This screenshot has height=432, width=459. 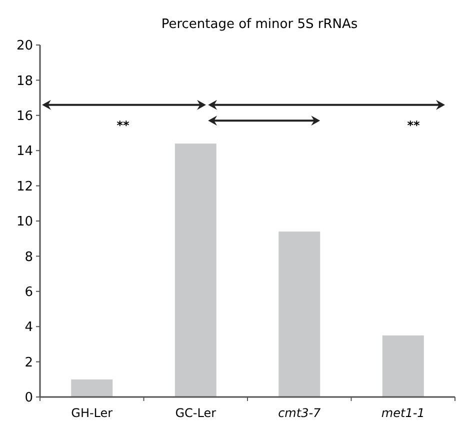 What do you see at coordinates (24, 116) in the screenshot?
I see `y-tick-label: 16` at bounding box center [24, 116].